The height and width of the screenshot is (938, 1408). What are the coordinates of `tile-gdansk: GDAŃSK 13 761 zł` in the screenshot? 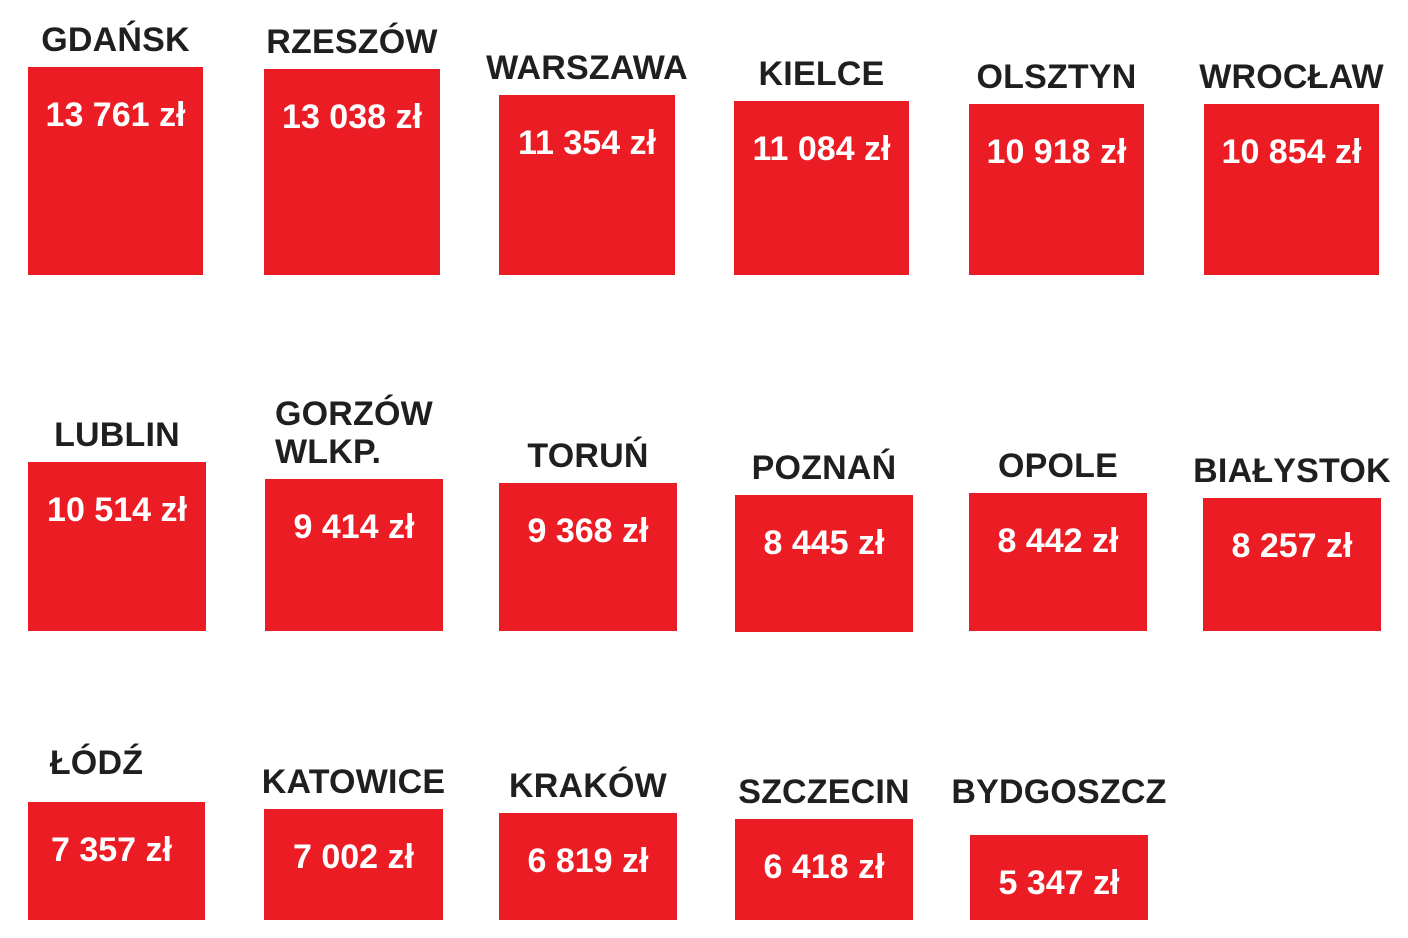 It's located at (115, 148).